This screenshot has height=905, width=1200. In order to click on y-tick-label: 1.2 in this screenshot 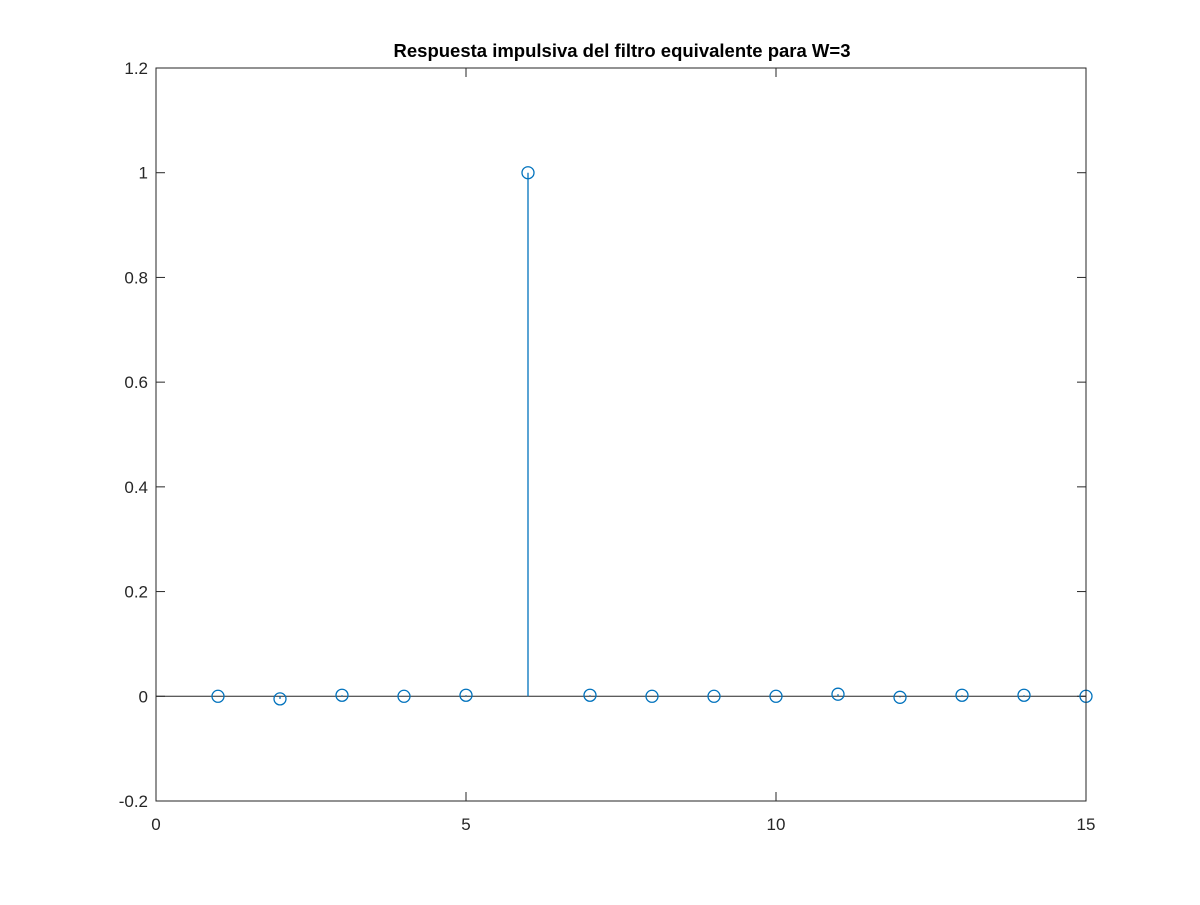, I will do `click(136, 68)`.